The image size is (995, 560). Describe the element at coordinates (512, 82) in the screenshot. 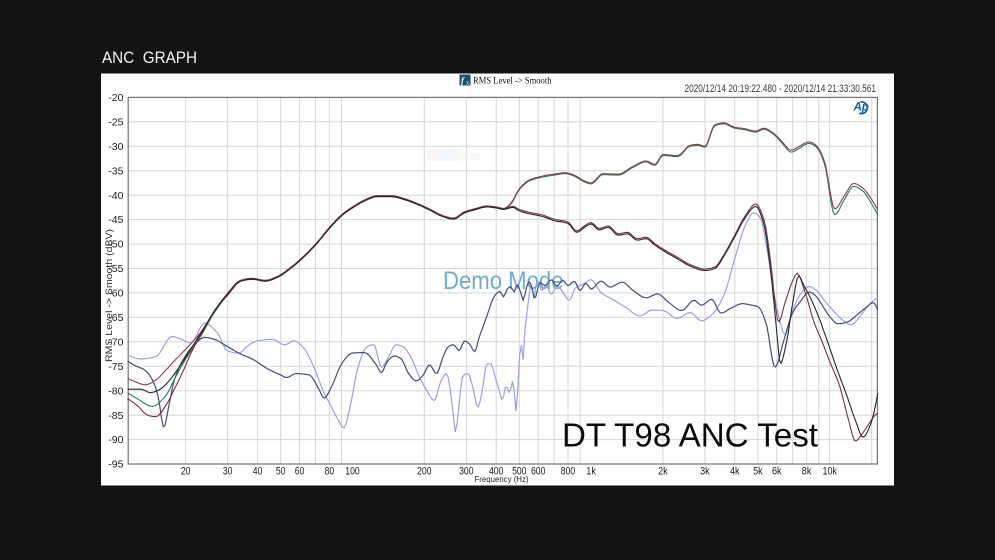

I see `svg-text: RMS Level -> Smooth` at that location.